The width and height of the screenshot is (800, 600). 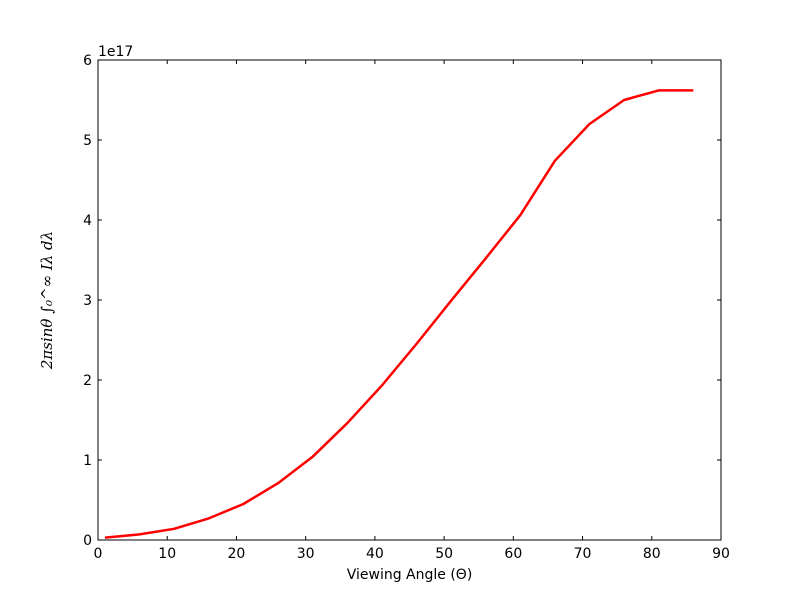 What do you see at coordinates (87, 221) in the screenshot?
I see `y-tick-label: 4` at bounding box center [87, 221].